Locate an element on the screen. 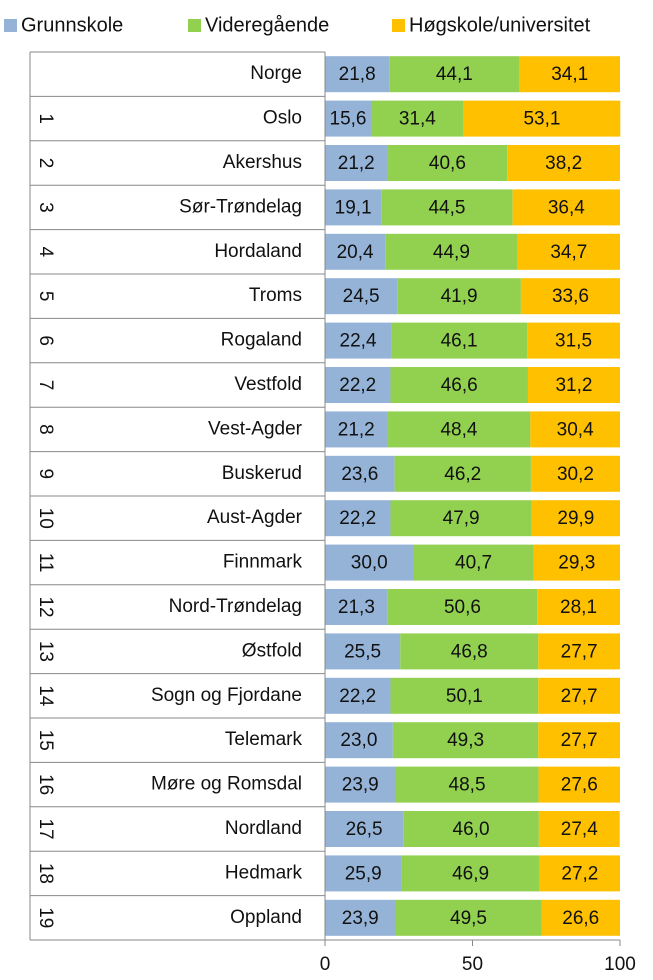 This screenshot has height=980, width=653. rank-label: 13 is located at coordinates (45, 651).